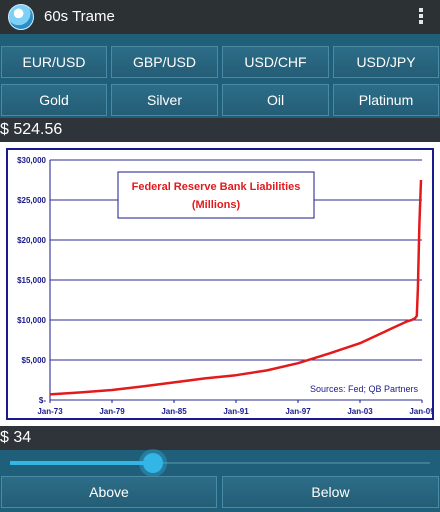 This screenshot has width=440, height=512. I want to click on chart-title: Federal Reserve Bank Liabilities, so click(216, 187).